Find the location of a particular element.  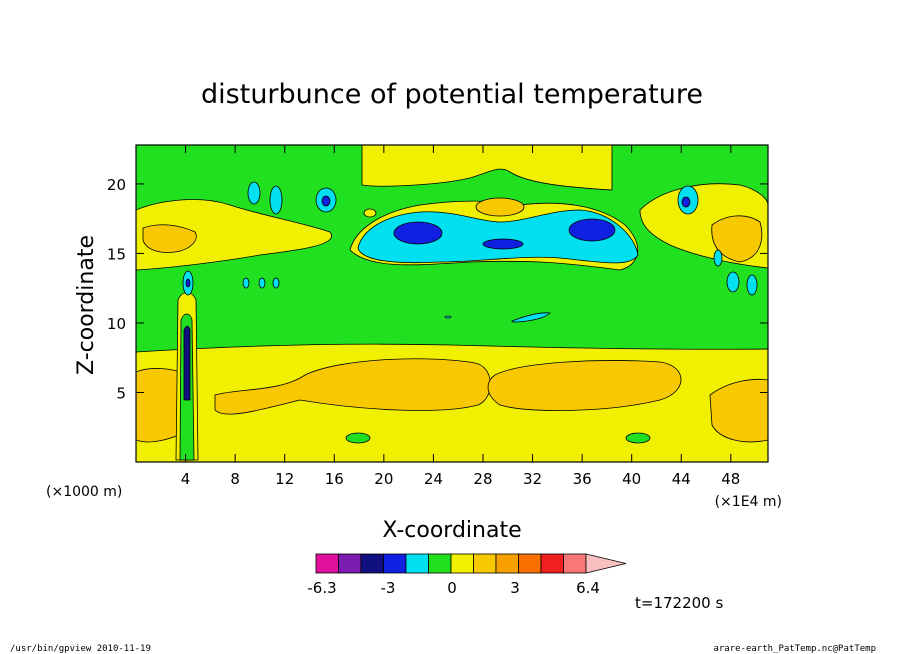

contour-upper-yellow-left is located at coordinates (234, 235).